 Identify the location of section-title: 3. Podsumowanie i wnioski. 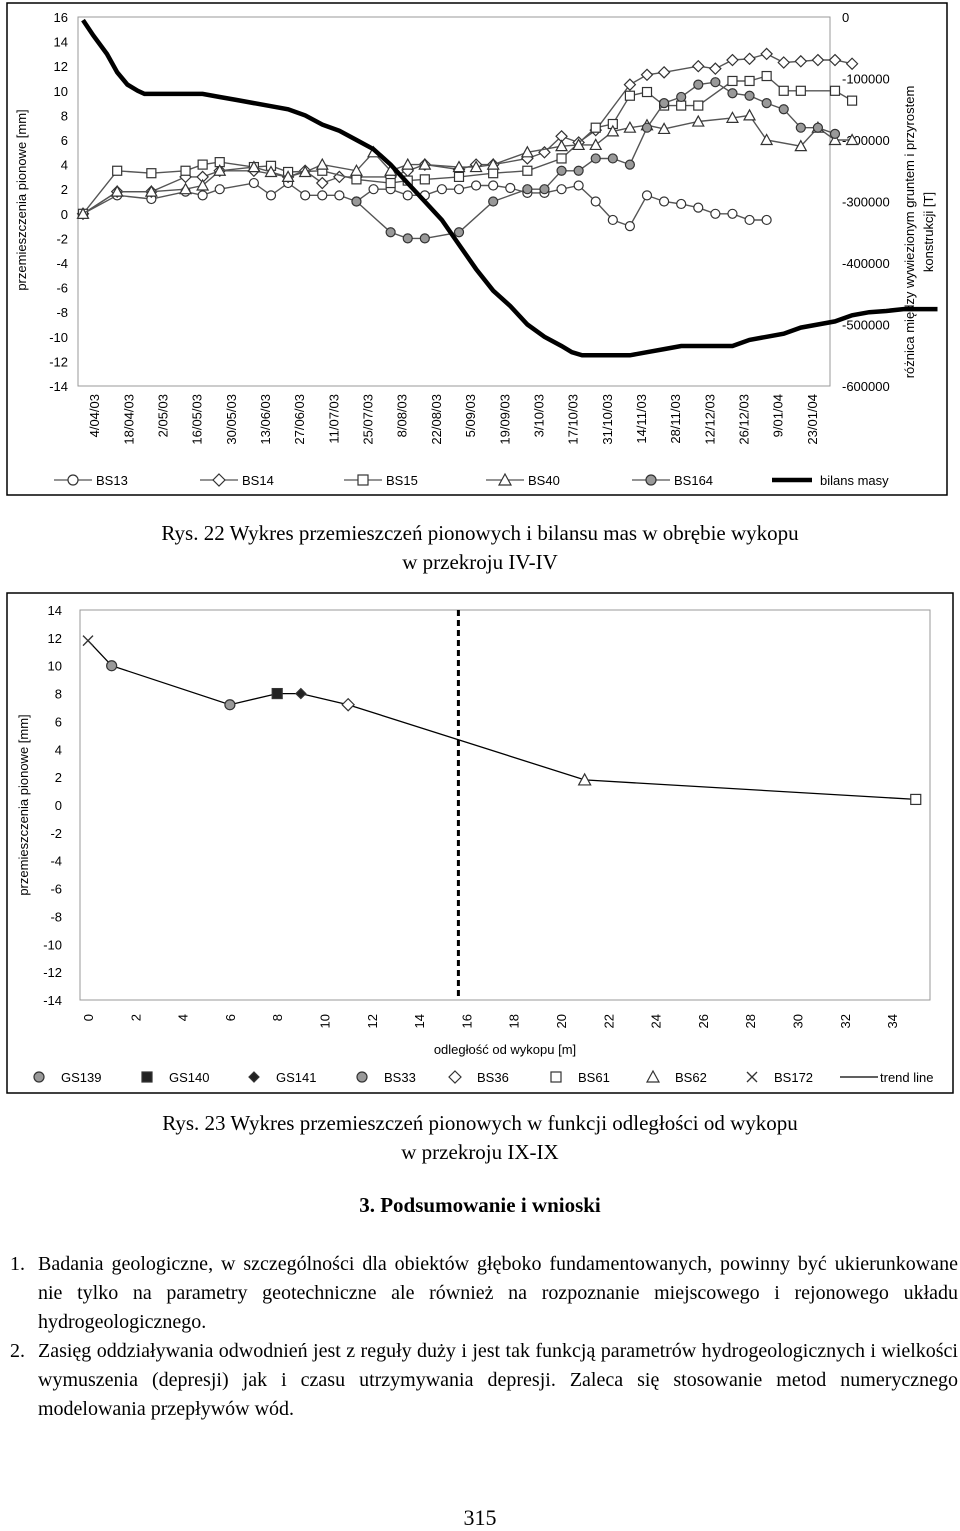
(480, 1205).